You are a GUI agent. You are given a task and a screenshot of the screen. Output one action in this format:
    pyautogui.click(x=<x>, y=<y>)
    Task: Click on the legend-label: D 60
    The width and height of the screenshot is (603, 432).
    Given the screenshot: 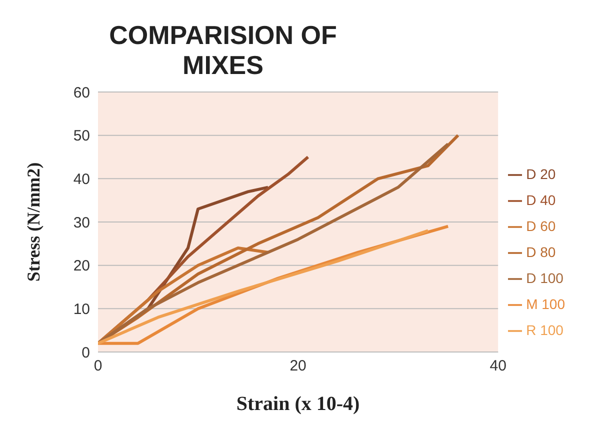 What is the action you would take?
    pyautogui.click(x=541, y=226)
    